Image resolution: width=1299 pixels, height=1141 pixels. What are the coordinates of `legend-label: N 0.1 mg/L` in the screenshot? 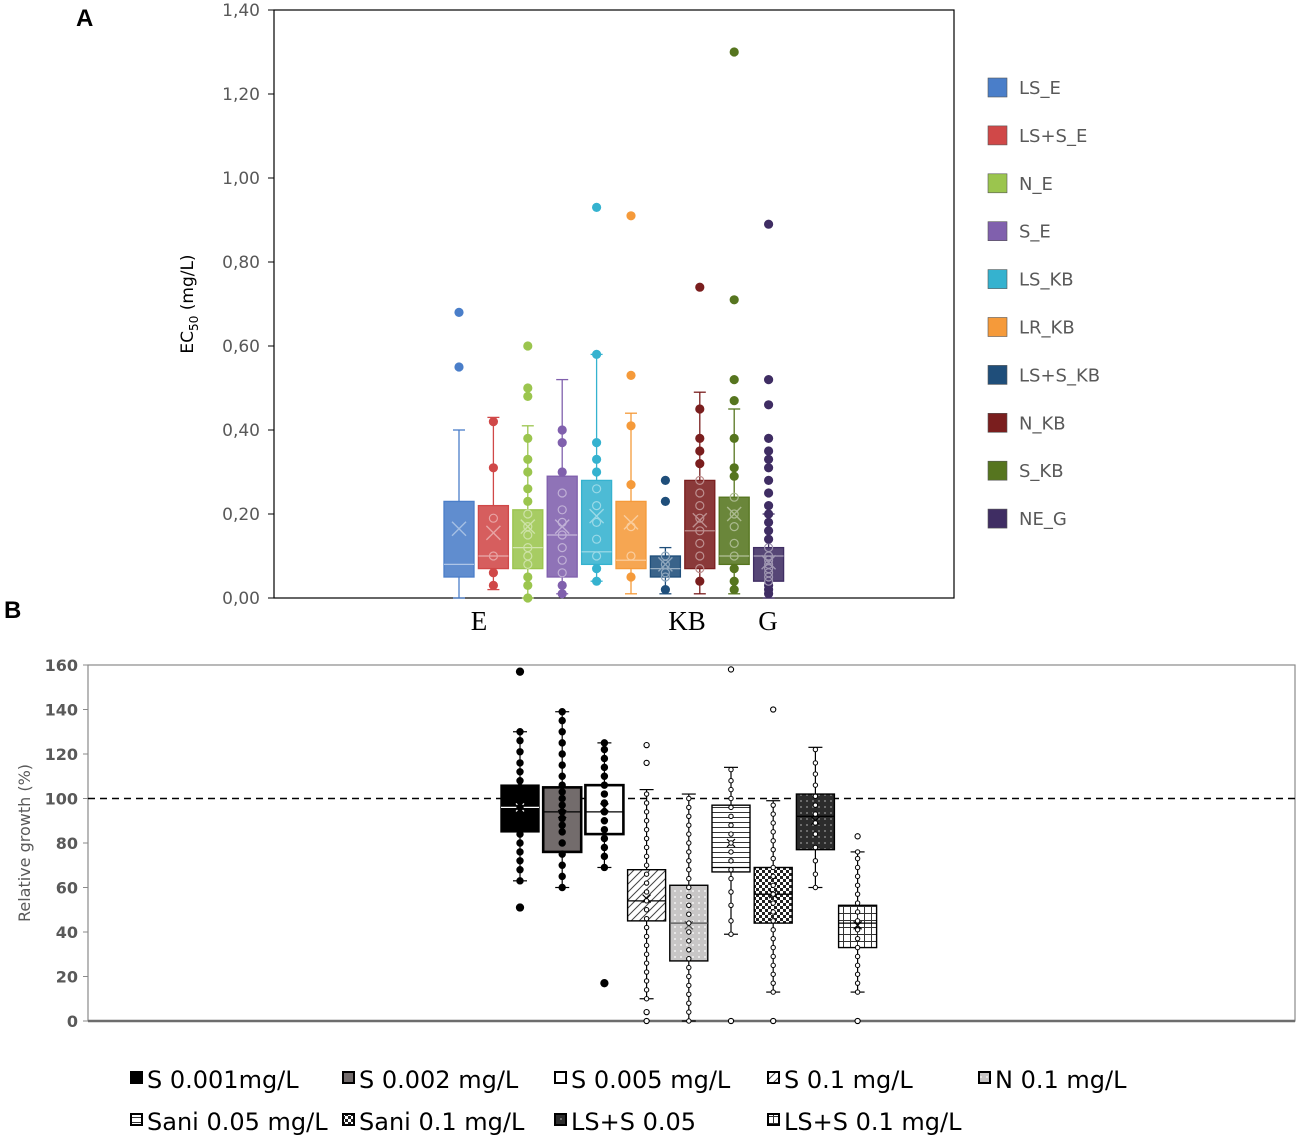 It's located at (1061, 1080).